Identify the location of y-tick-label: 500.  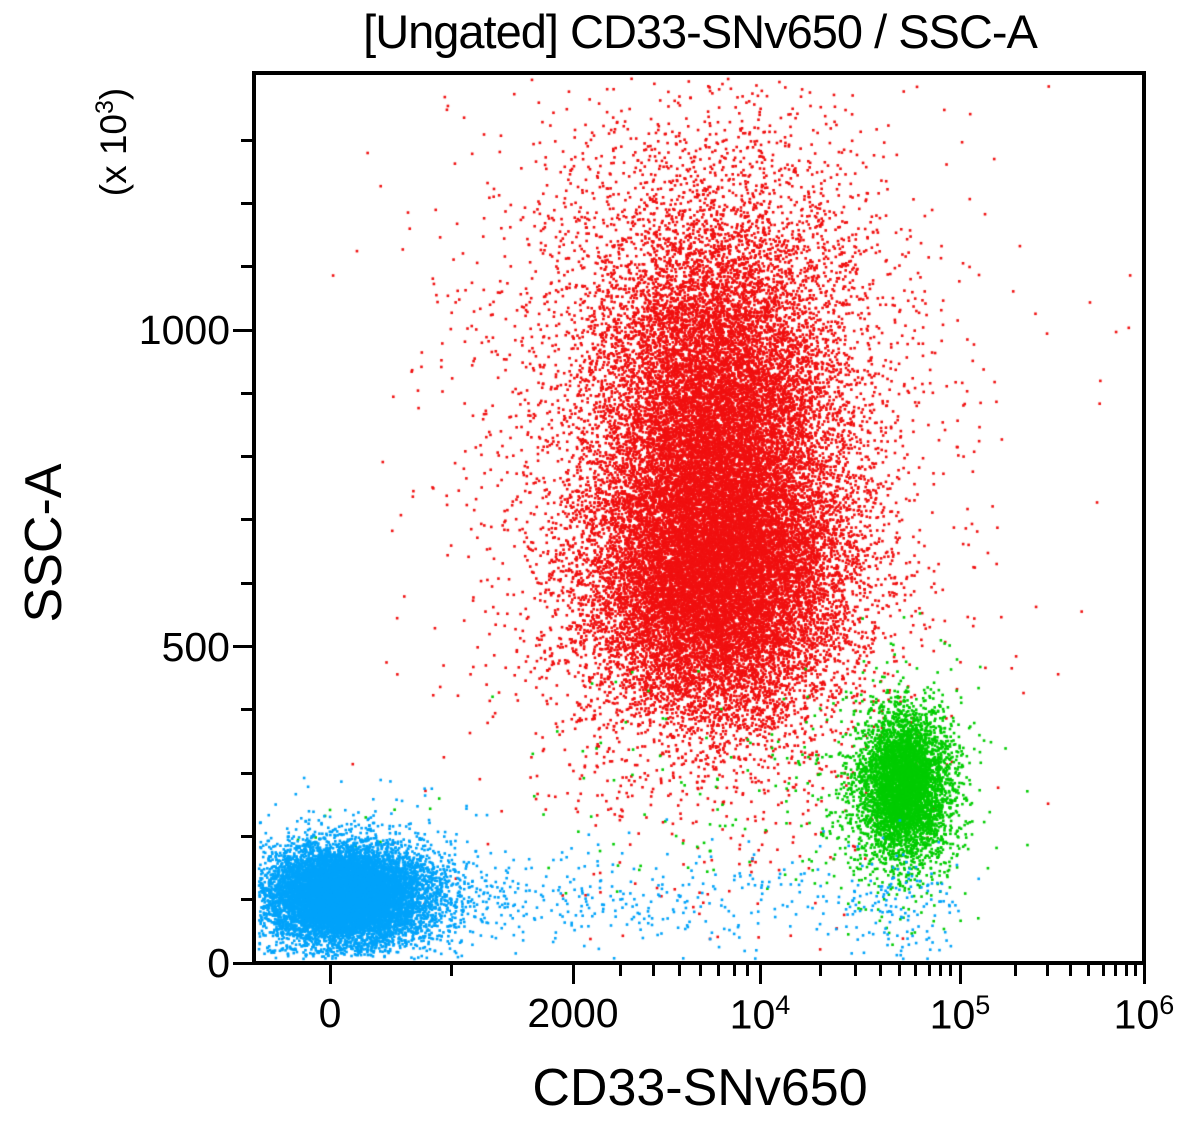
(195, 646).